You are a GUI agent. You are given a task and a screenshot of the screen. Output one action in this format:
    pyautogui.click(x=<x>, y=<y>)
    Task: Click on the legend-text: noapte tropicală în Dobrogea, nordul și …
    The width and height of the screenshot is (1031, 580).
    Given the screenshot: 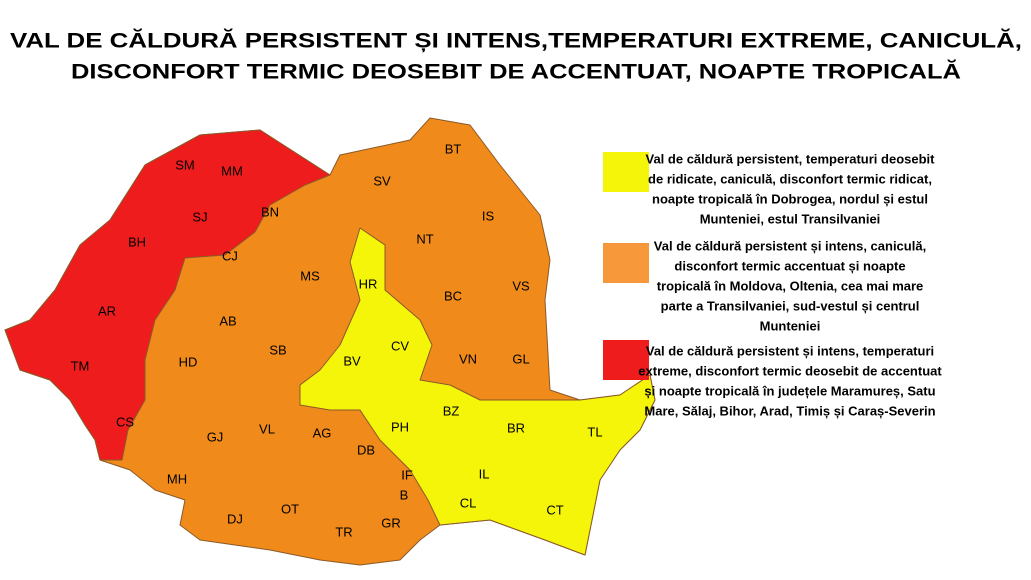 What is the action you would take?
    pyautogui.click(x=790, y=198)
    